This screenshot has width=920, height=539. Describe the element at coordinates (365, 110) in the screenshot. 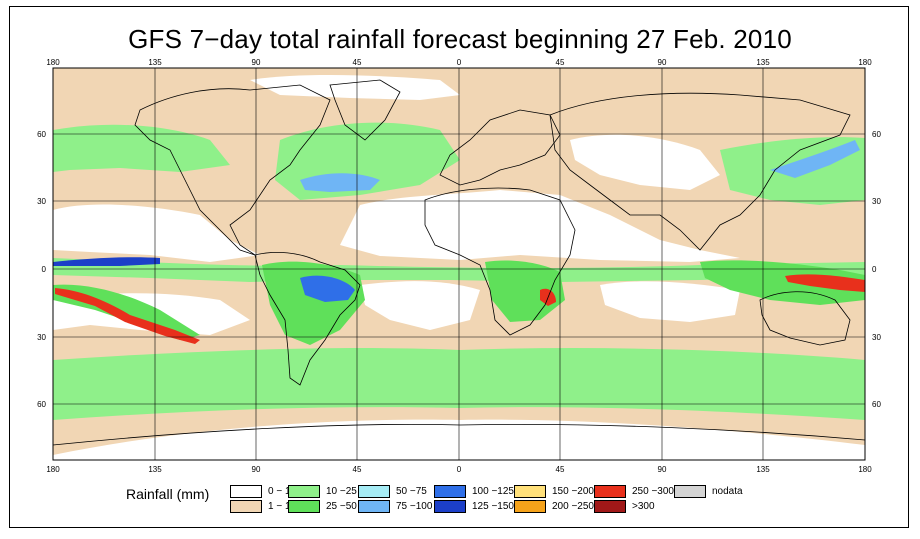

I see `coastline-greenland` at that location.